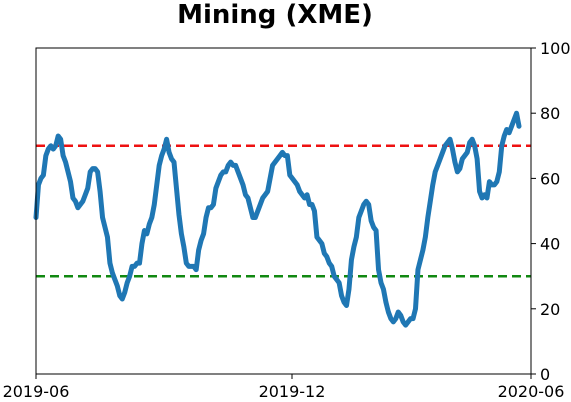  Describe the element at coordinates (36, 391) in the screenshot. I see `x-tick-label: 2019-06` at that location.